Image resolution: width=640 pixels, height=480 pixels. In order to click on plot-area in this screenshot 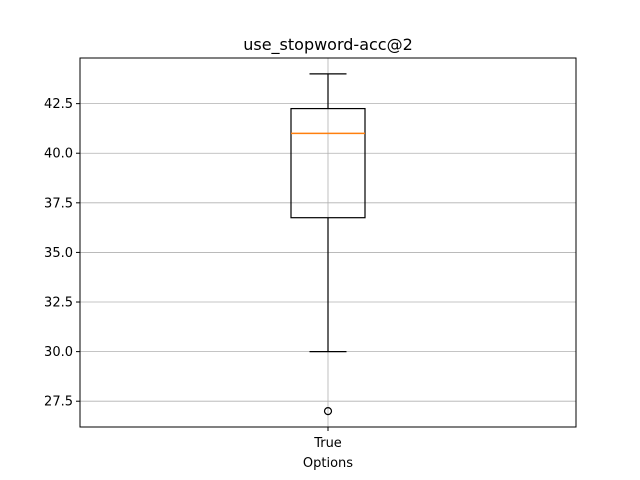, I will do `click(328, 244)`.